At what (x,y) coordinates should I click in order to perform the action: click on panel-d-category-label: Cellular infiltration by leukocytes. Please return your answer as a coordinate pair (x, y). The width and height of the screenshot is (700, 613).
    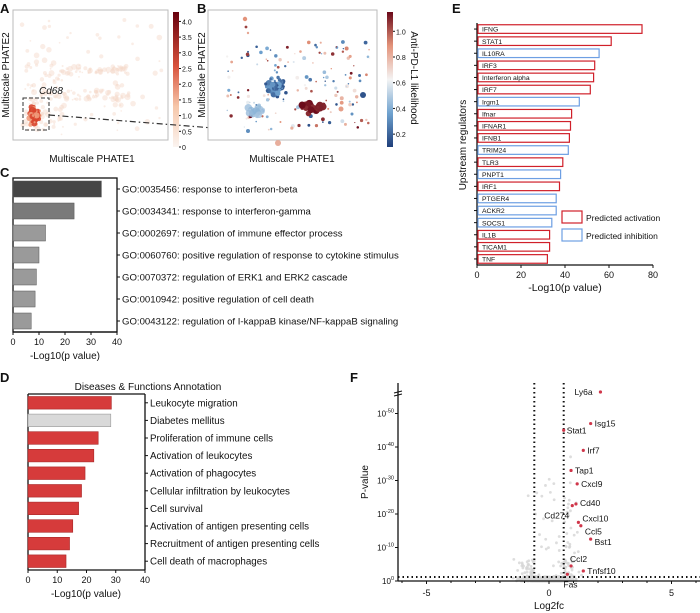
    Looking at the image, I should click on (220, 491).